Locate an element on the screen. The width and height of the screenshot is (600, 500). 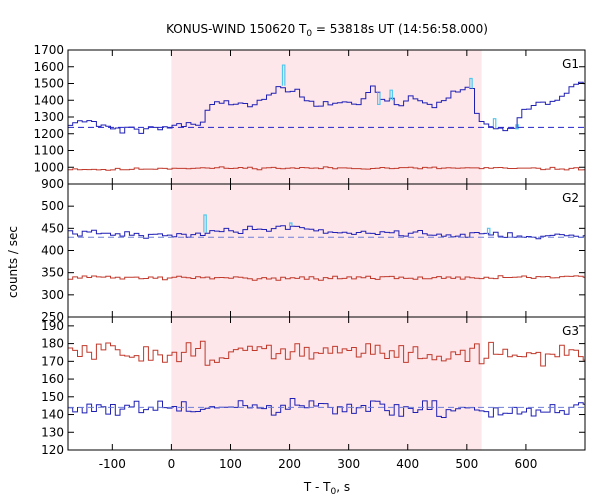
y-tick-label: 1300 is located at coordinates (48, 117).